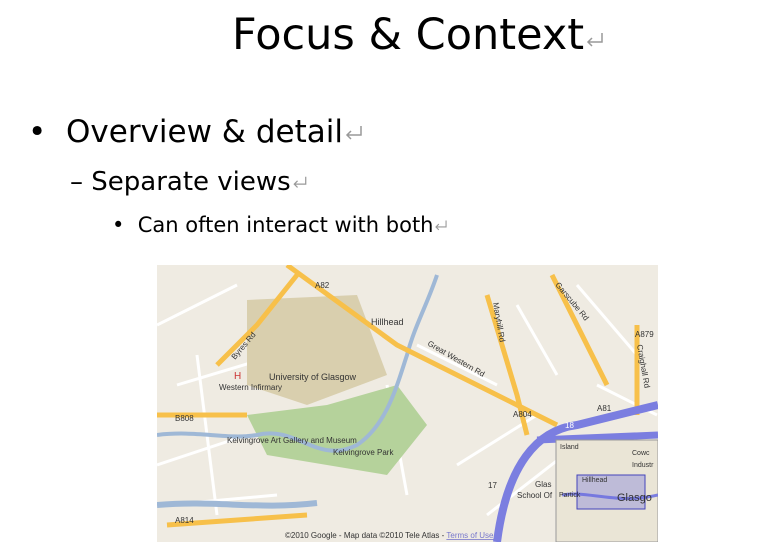 The image size is (758, 552). Describe the element at coordinates (292, 440) in the screenshot. I see `map-label: Kelvingrove Art Gallery and Museum` at that location.